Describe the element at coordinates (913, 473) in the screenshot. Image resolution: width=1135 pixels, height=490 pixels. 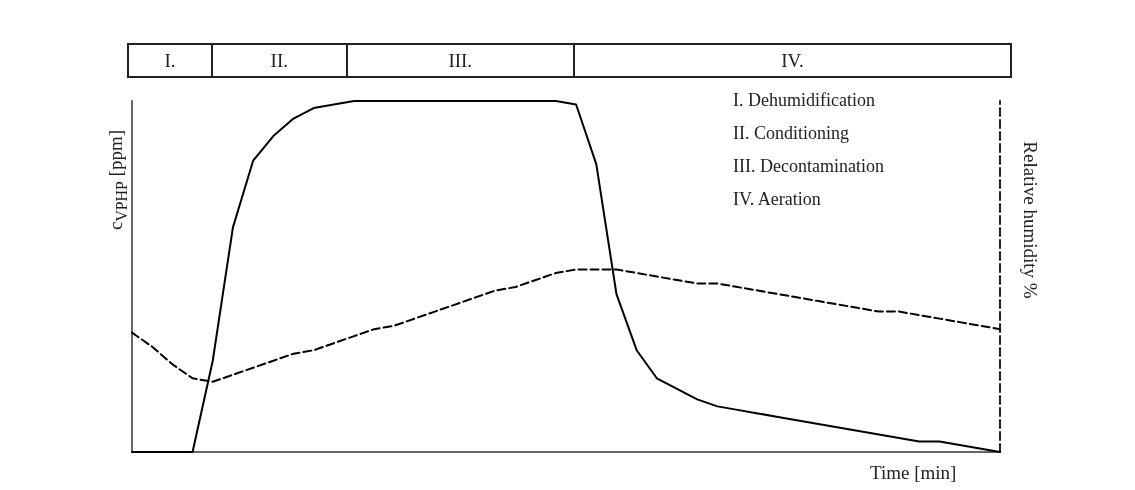
I see `x-axis-title: Time [min]` at that location.